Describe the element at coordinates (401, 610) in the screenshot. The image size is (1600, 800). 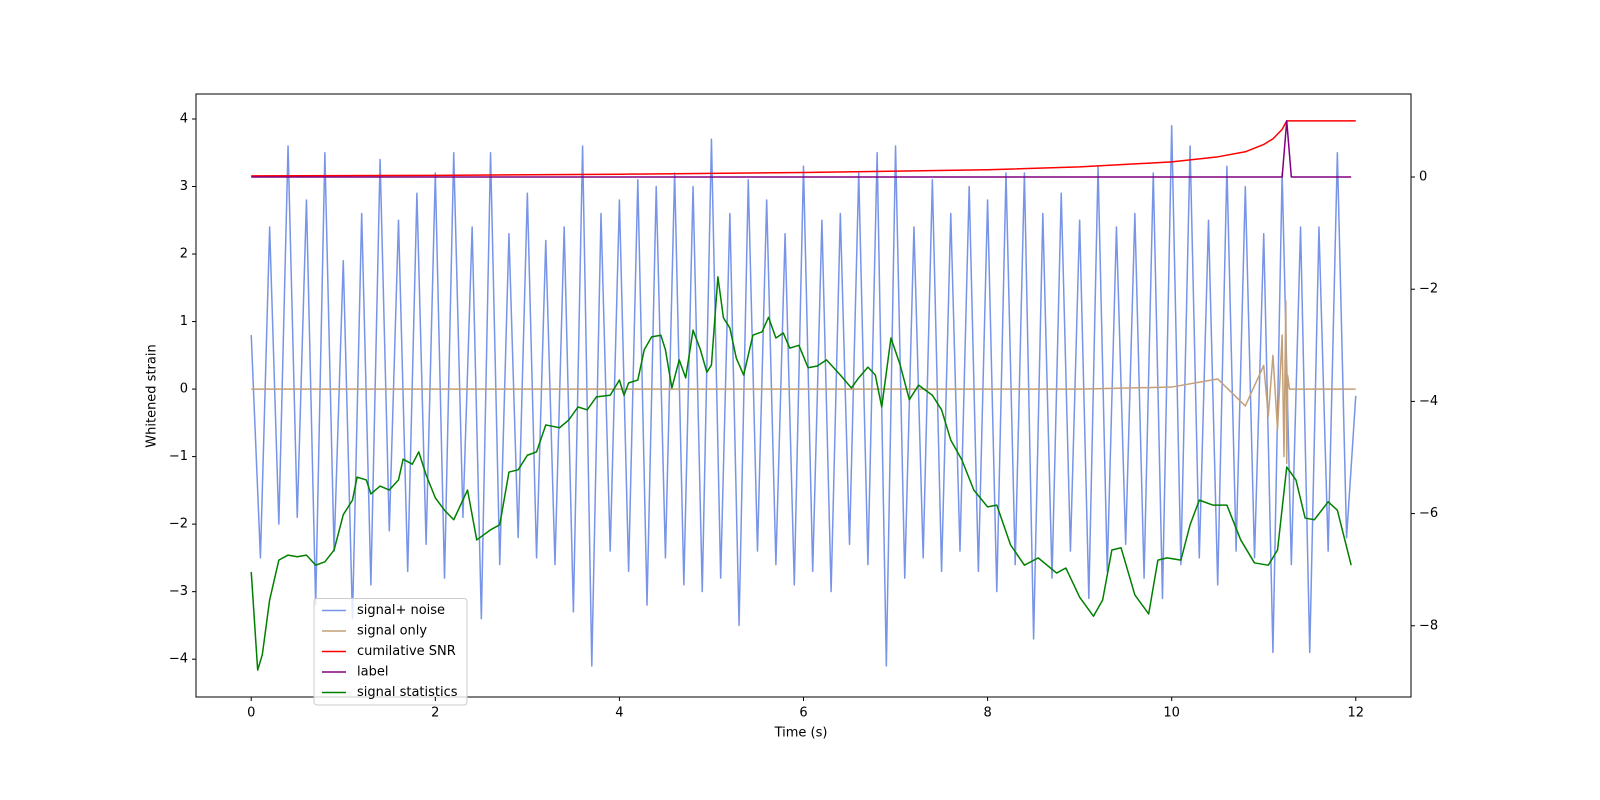
I see `legend-label: signal+ noise` at that location.